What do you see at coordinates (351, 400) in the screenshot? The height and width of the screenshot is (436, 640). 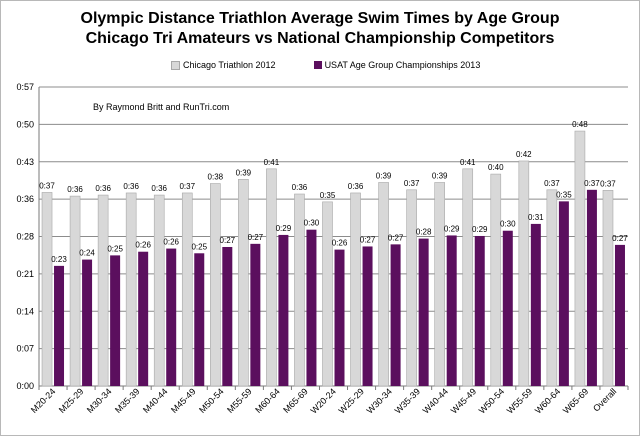 I see `x-tick-label: W25-29` at bounding box center [351, 400].